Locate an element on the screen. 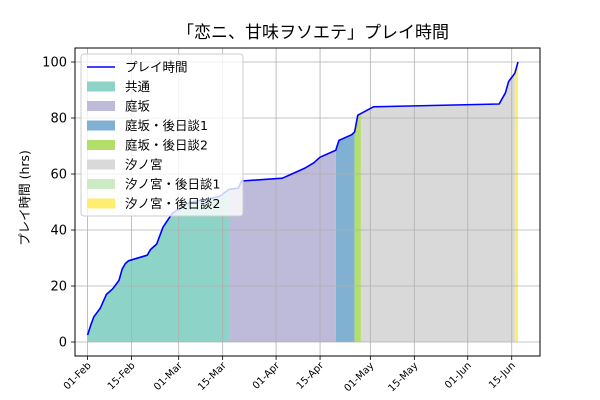 The width and height of the screenshot is (600, 400). legend-label-3: 庭坂・後日談1 is located at coordinates (166, 125).